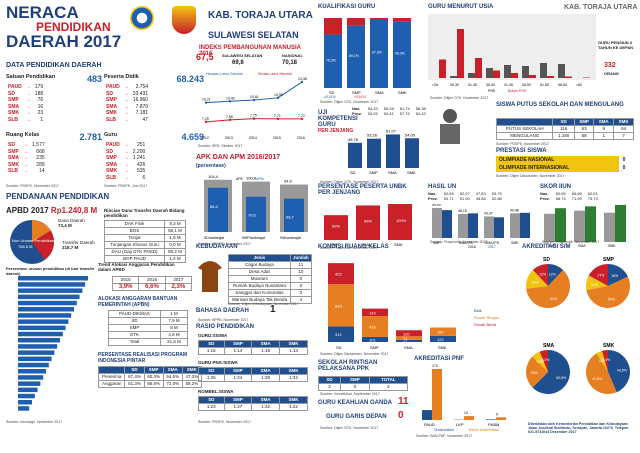 Image resolution: width=640 pixels, height=453 pixels. Describe the element at coordinates (13, 171) in the screenshot. I see `row-label: SLB` at that location.